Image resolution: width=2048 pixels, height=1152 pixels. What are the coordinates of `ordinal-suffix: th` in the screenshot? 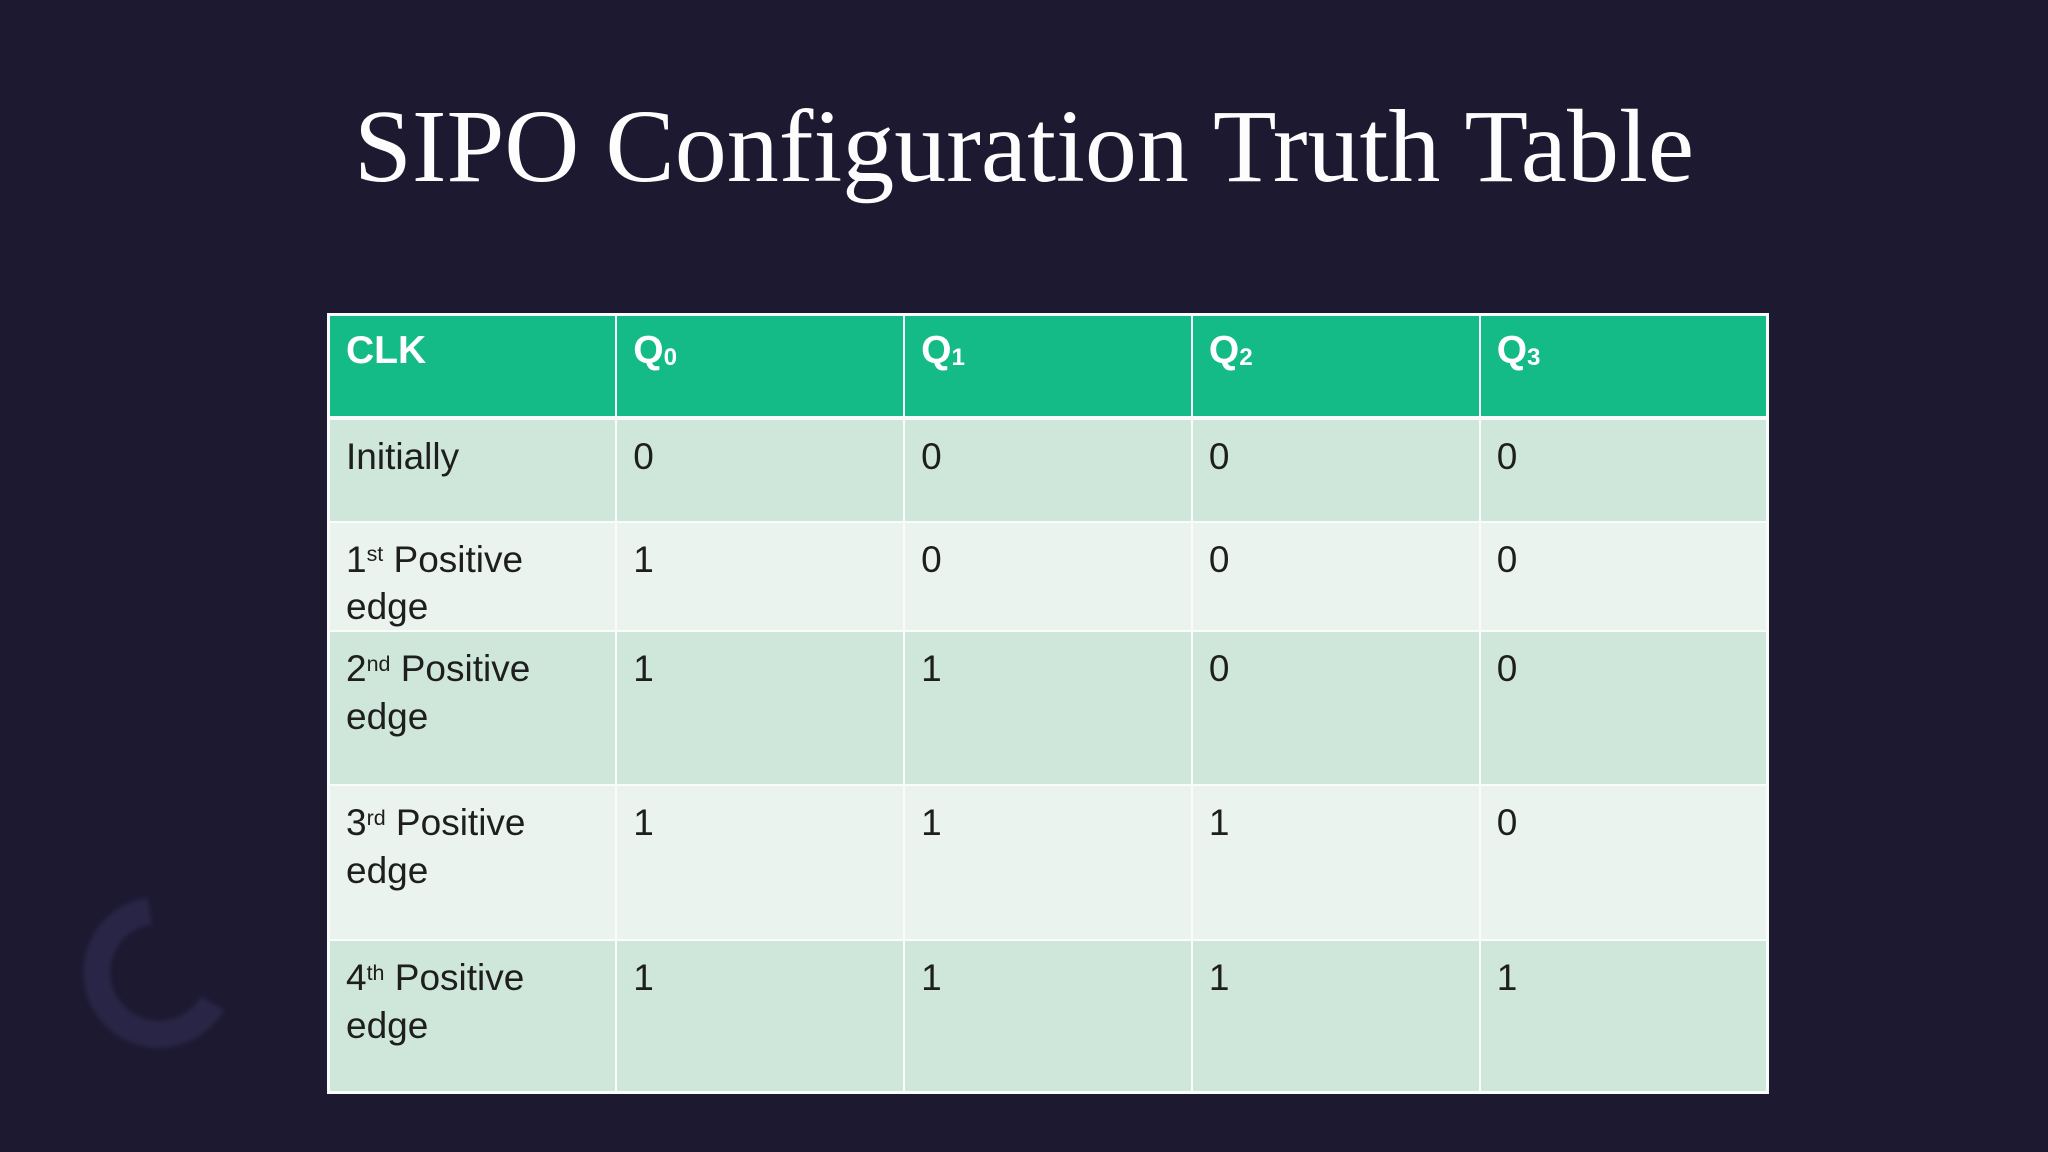 It's located at (375, 972).